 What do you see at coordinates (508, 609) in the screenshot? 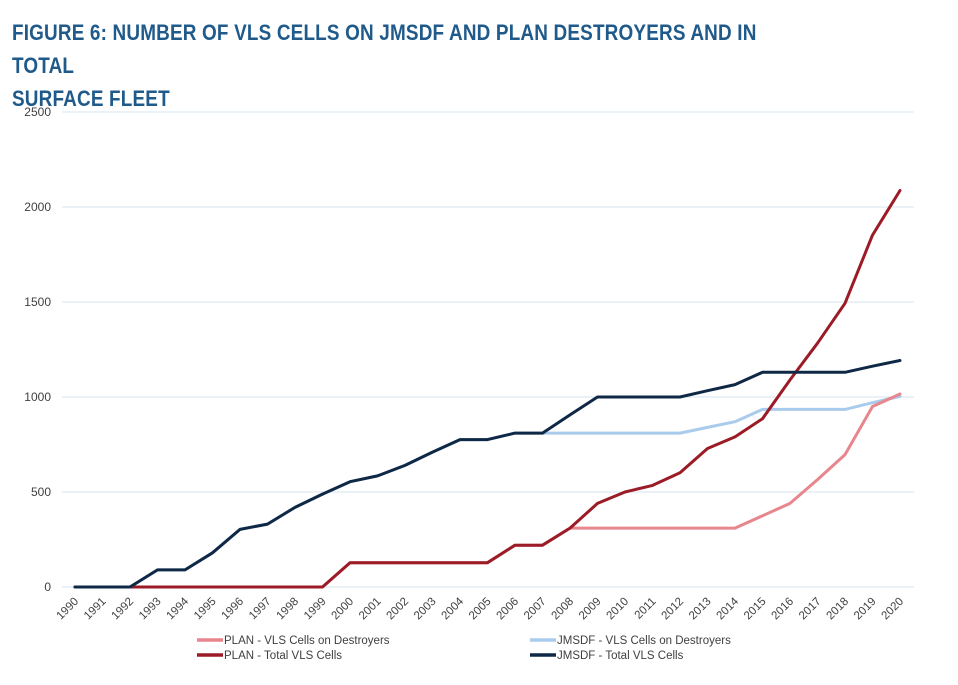
I see `x-tick-label: 2006` at bounding box center [508, 609].